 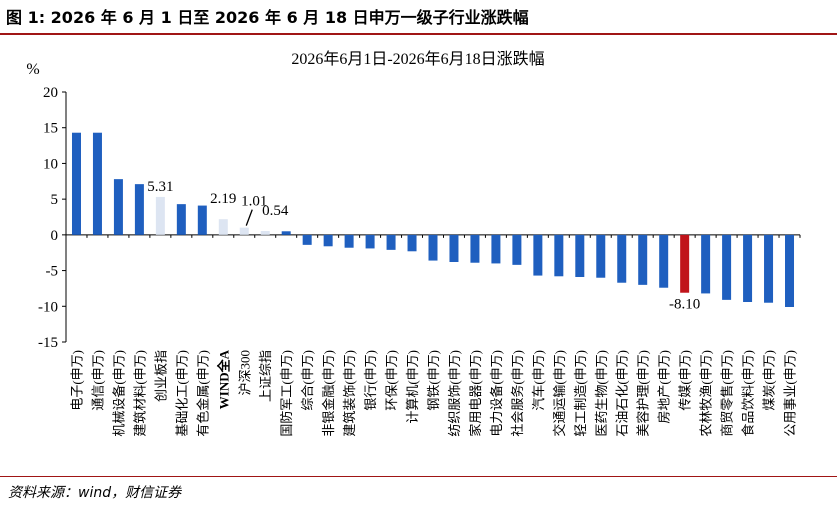 What do you see at coordinates (50, 164) in the screenshot?
I see `y-tick-label: 10` at bounding box center [50, 164].